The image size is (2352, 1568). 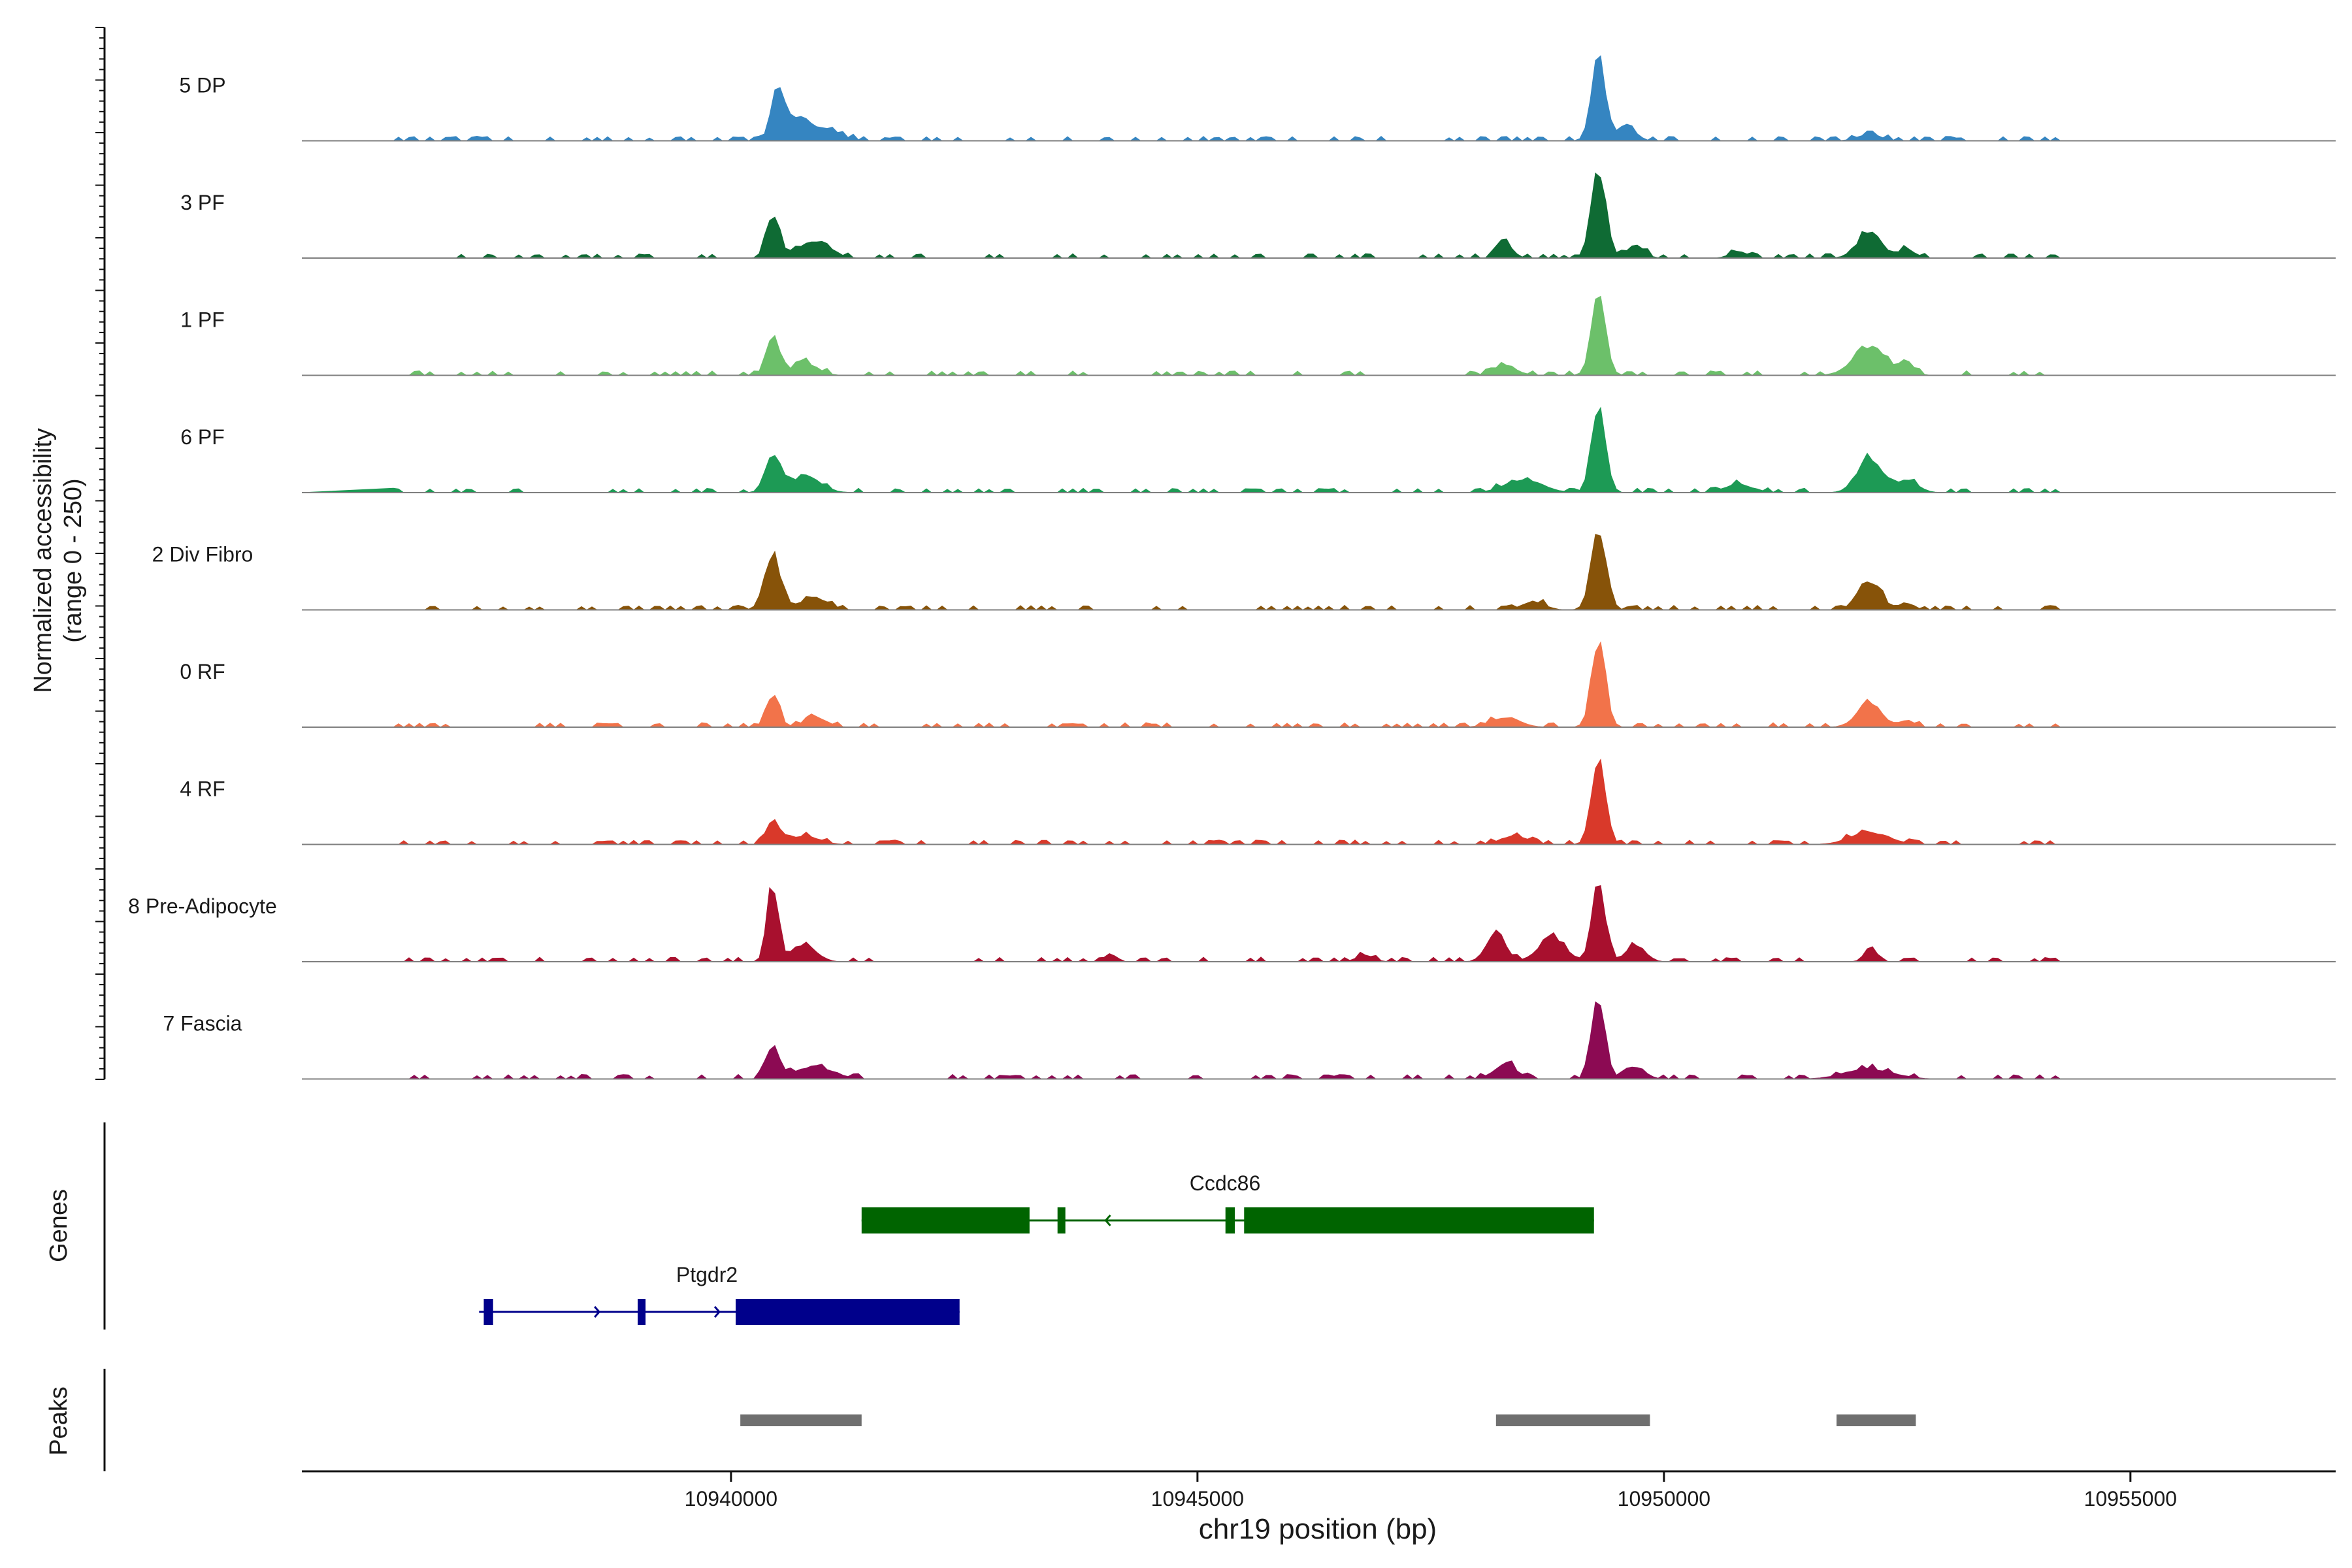 I want to click on gene-annotation-panel: Ccdc86 Ptgdr2, so click(x=848, y=1226).